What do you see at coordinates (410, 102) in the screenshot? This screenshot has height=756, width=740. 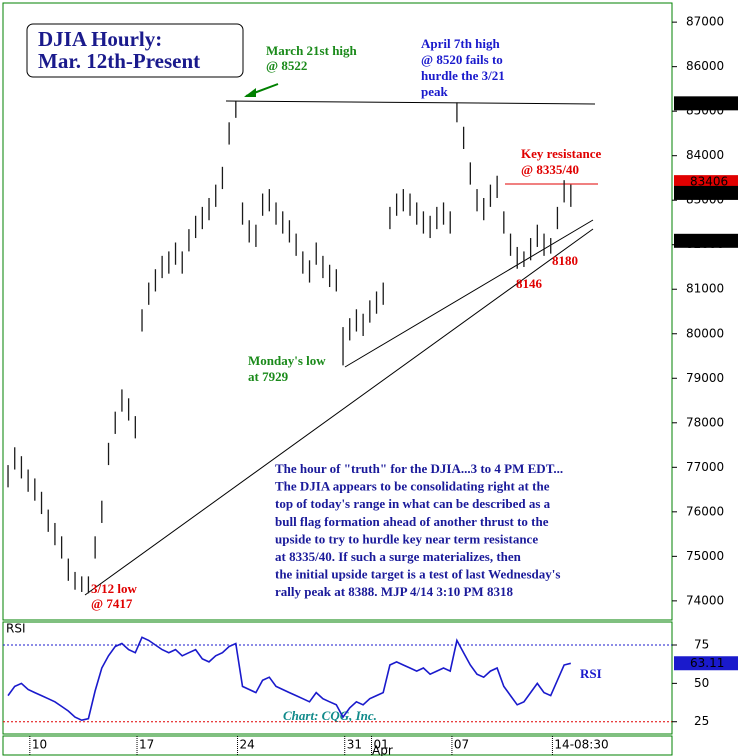 I see `resistance-line` at bounding box center [410, 102].